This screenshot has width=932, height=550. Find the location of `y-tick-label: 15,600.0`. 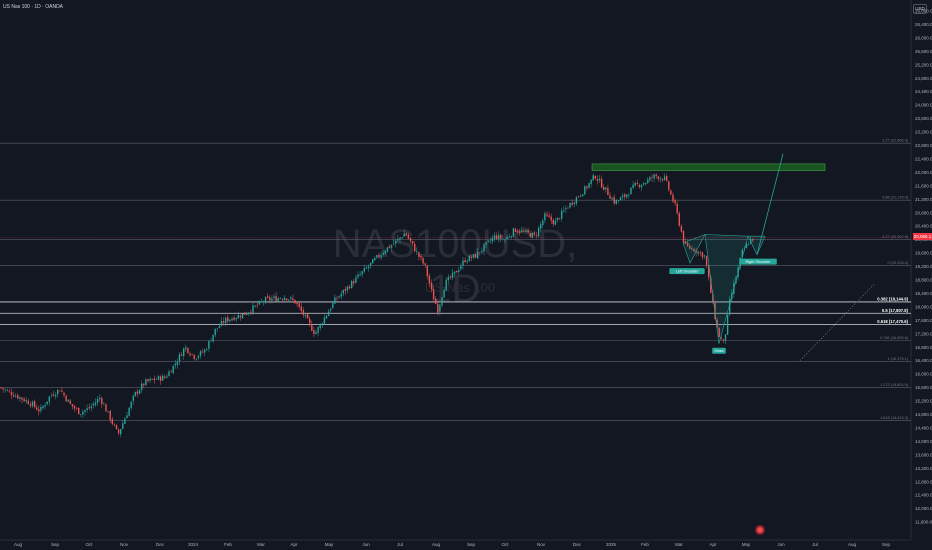

y-tick-label: 15,600.0 is located at coordinates (923, 387).